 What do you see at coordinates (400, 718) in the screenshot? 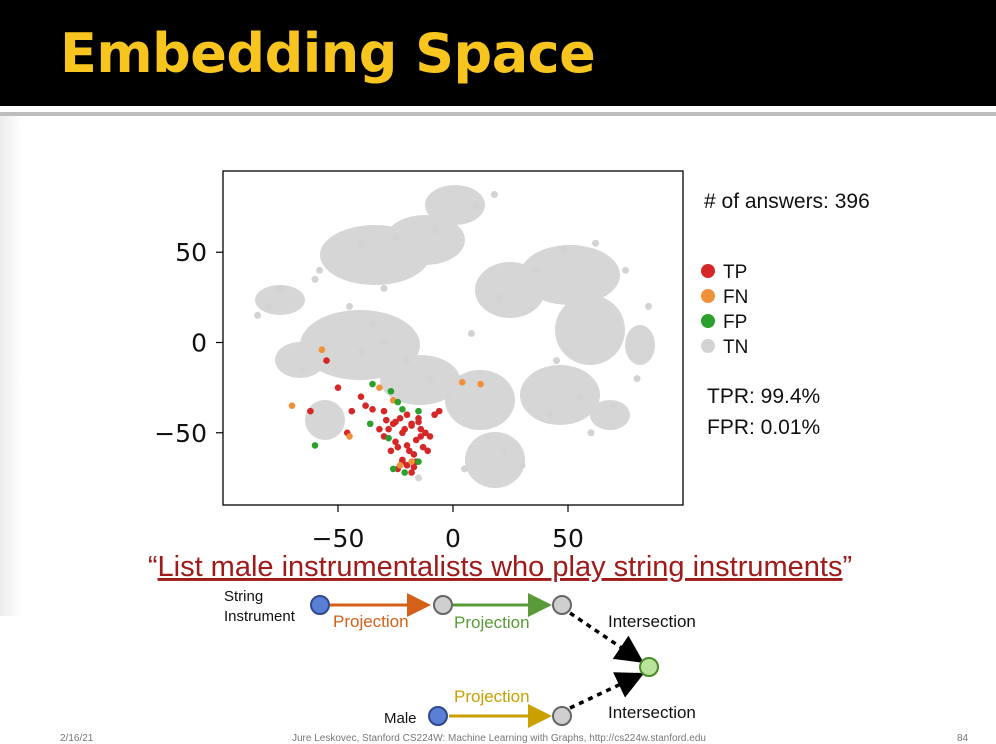
I see `label-male: Male` at bounding box center [400, 718].